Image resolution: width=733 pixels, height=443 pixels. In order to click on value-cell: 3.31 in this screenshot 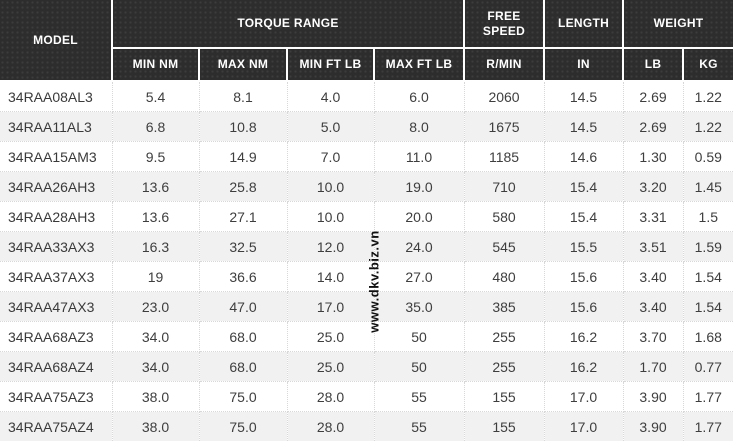, I will do `click(653, 216)`.